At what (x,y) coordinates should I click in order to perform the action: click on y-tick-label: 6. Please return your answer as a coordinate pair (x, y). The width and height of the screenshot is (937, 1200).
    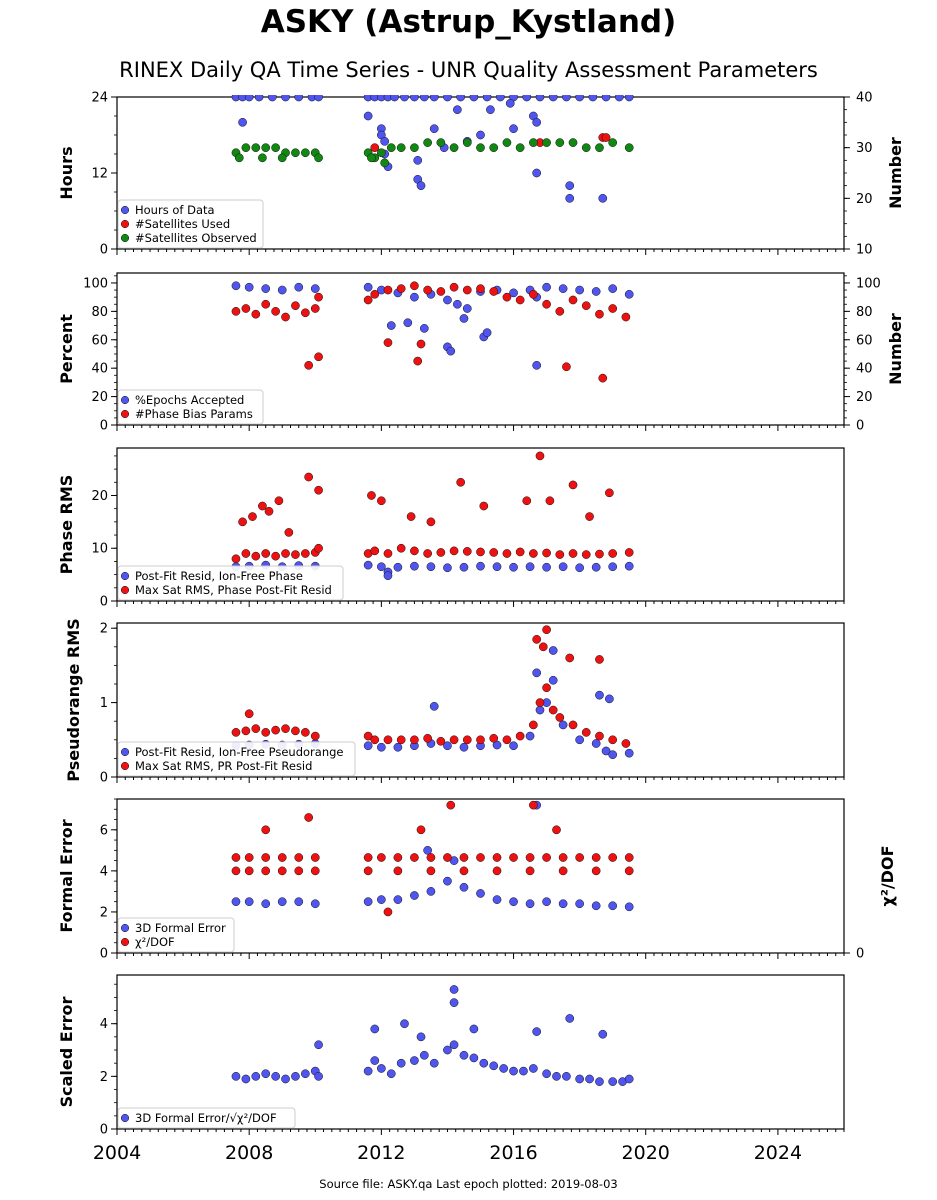
    Looking at the image, I should click on (104, 830).